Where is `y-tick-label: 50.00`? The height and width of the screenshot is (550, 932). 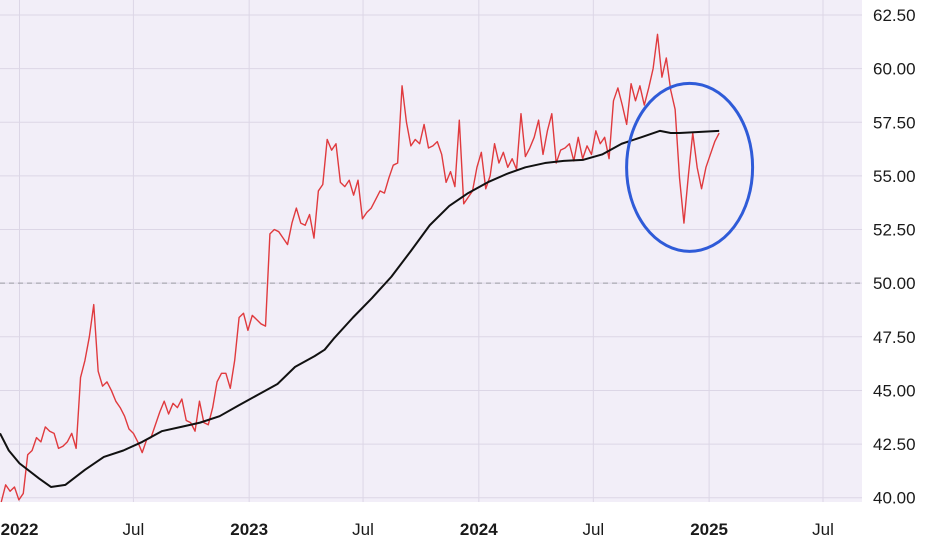
y-tick-label: 50.00 is located at coordinates (894, 283).